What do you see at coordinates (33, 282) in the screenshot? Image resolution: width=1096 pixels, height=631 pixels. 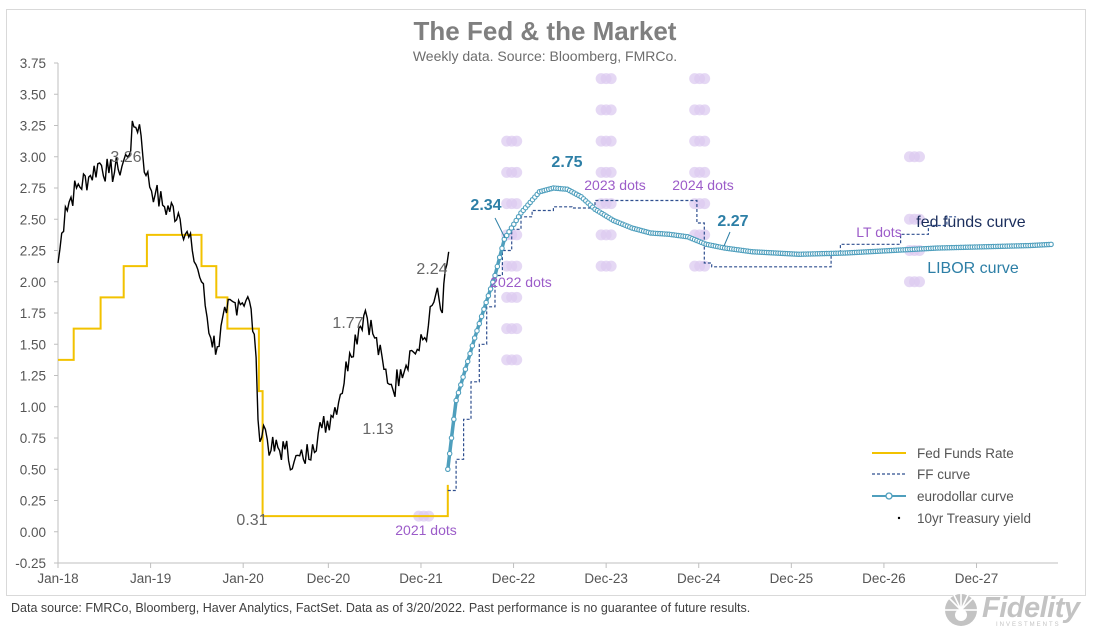 I see `y-tick-label: 2.00` at bounding box center [33, 282].